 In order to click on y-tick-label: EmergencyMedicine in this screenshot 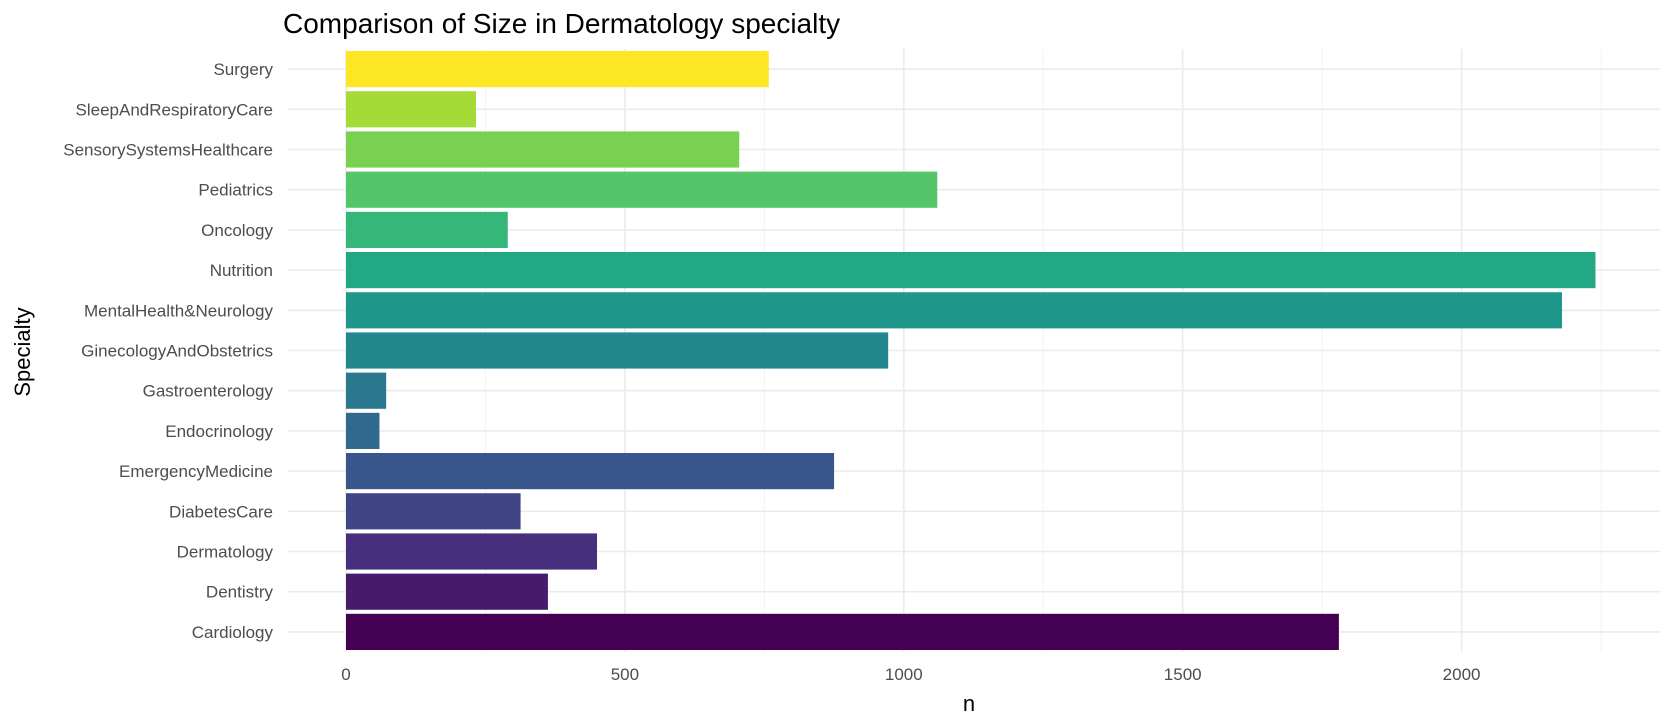, I will do `click(196, 471)`.